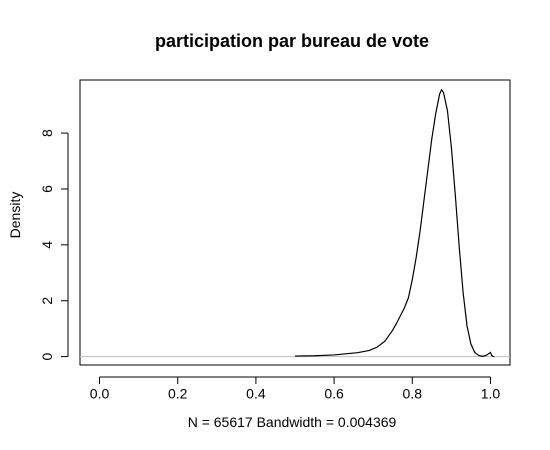  I want to click on x-tick-label: 0.6, so click(334, 393).